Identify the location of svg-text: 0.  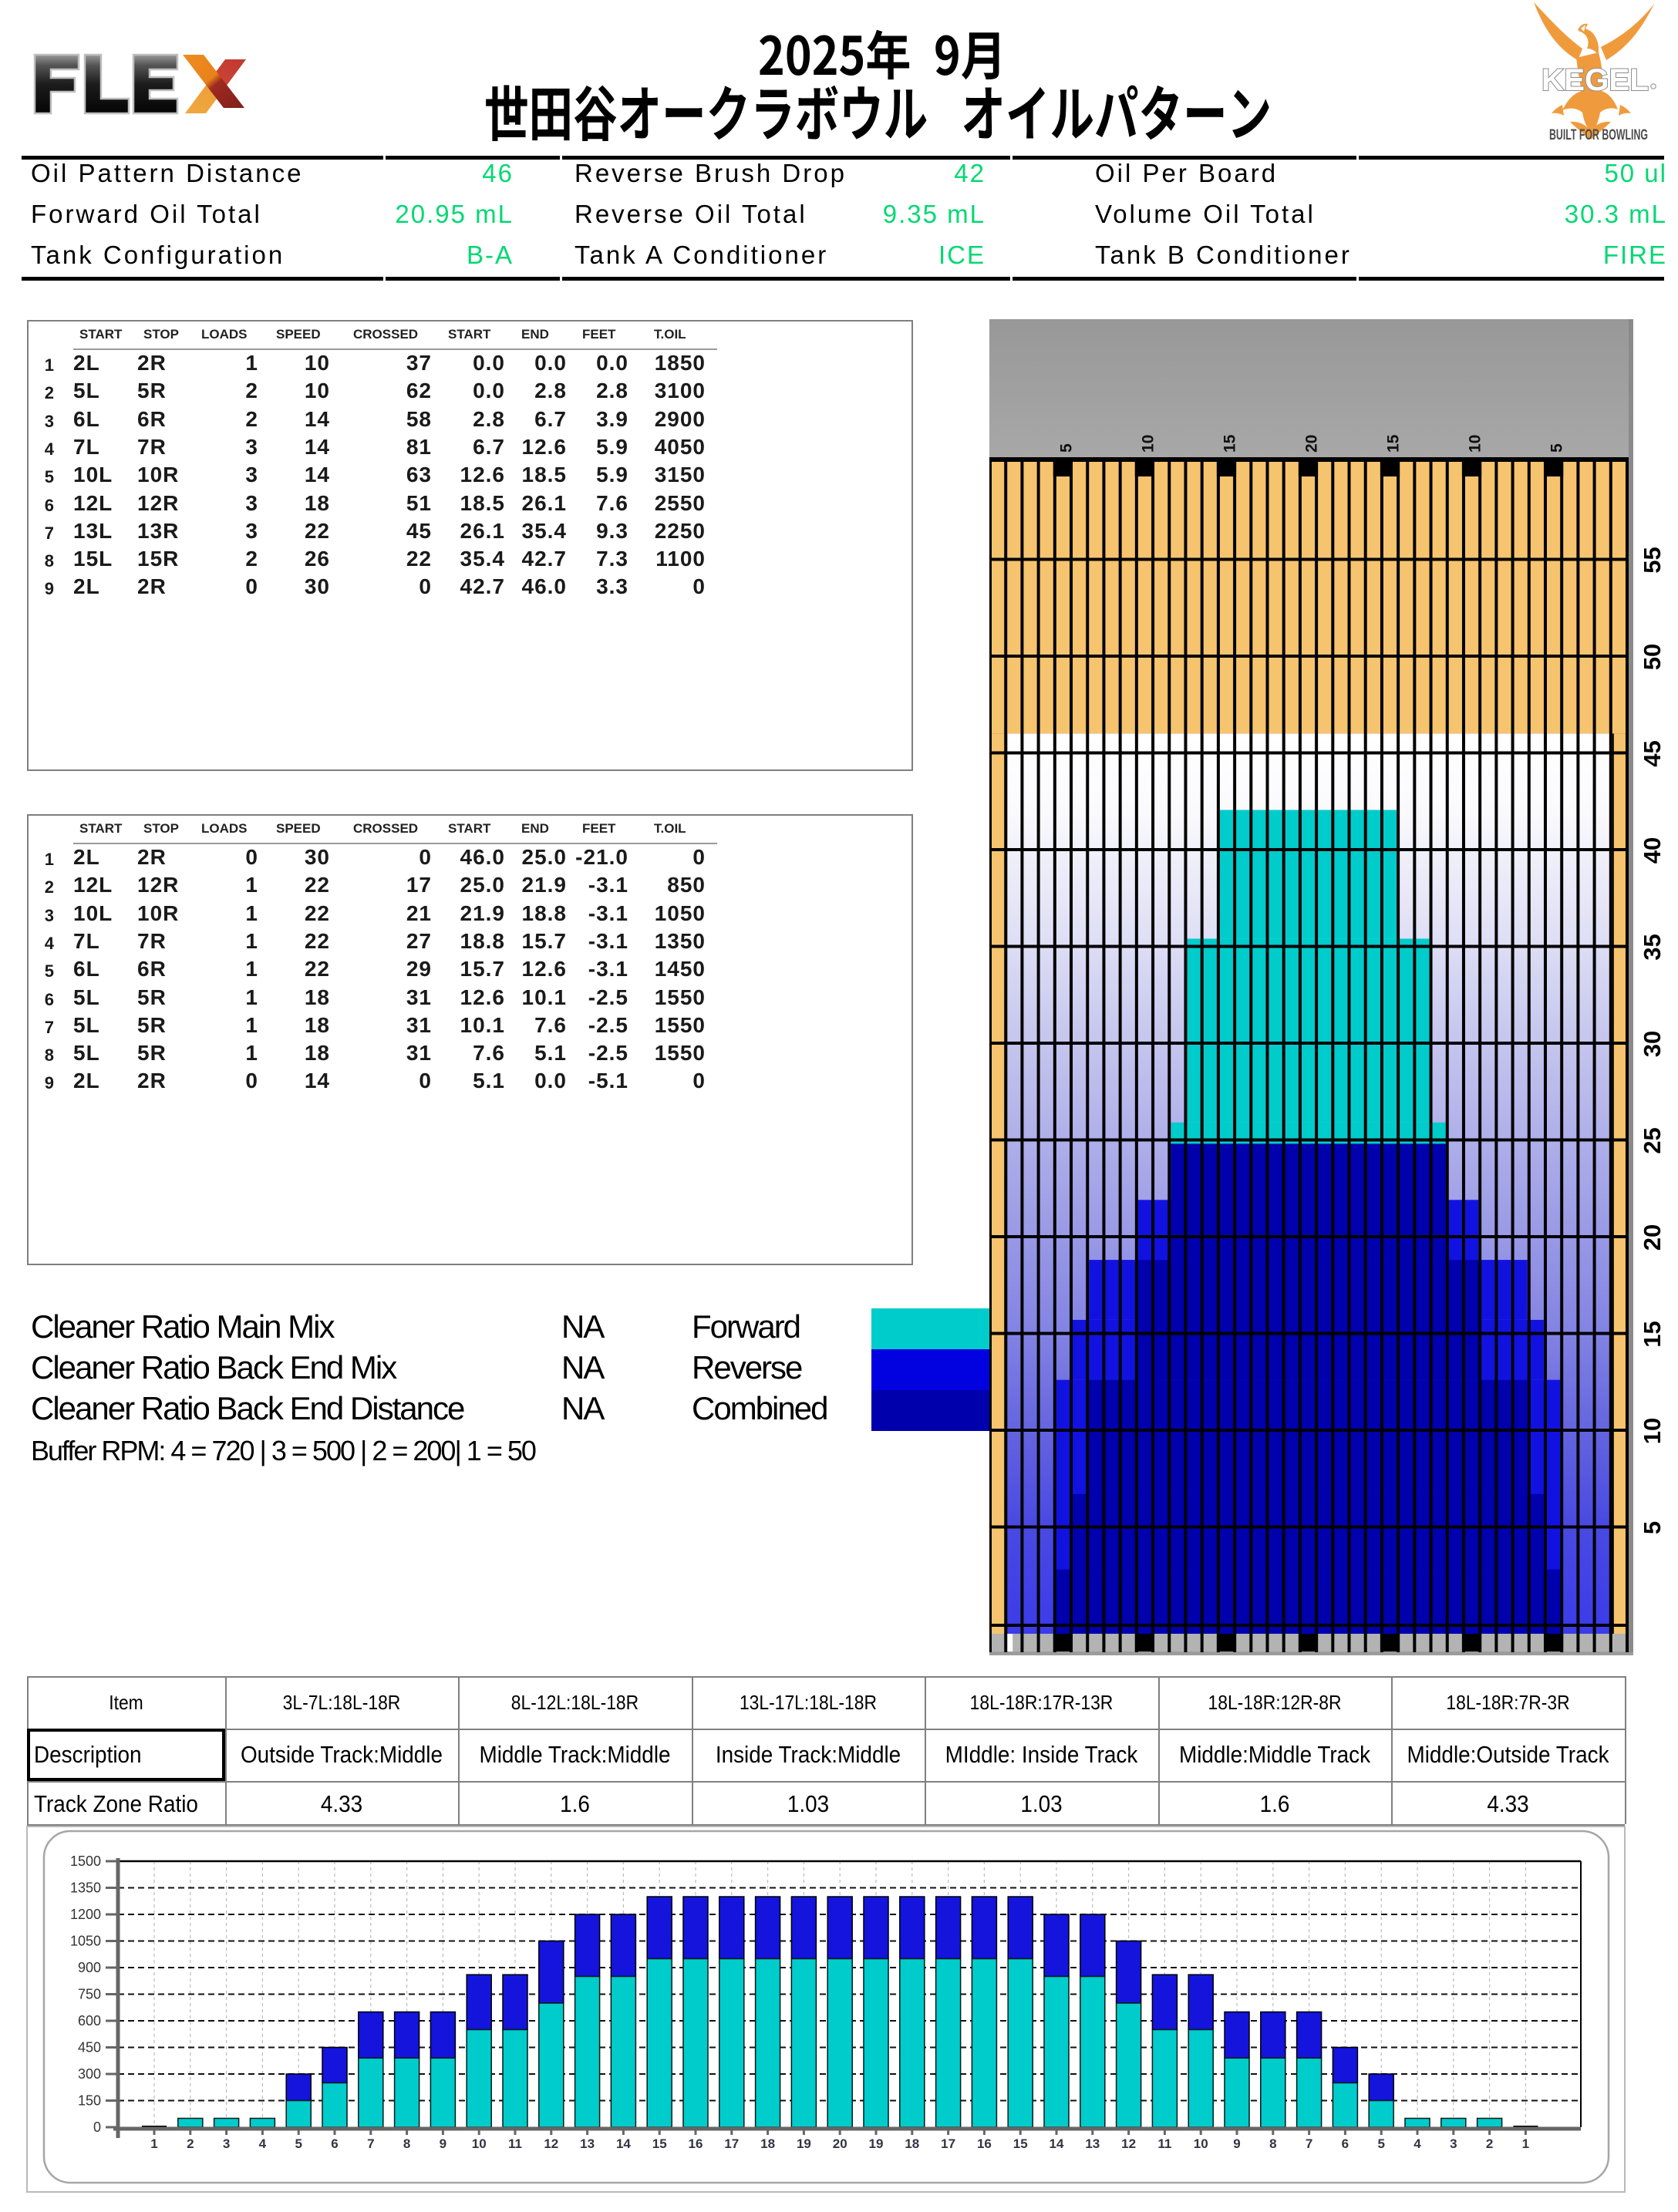
(97, 2127).